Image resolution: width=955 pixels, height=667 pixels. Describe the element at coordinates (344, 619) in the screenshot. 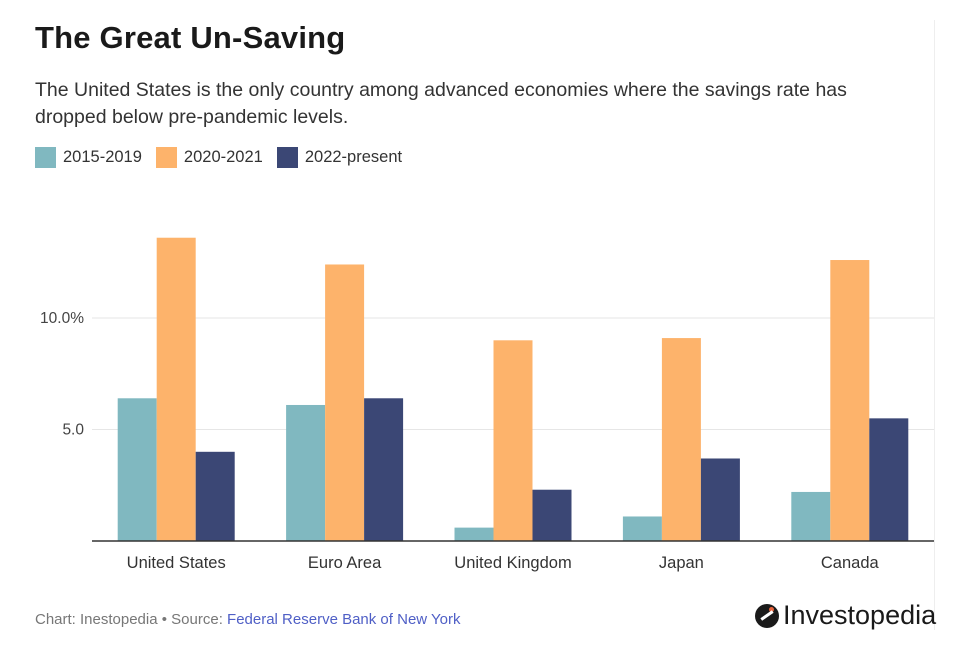

I see `source-link: Federal Reserve Bank of New York` at that location.